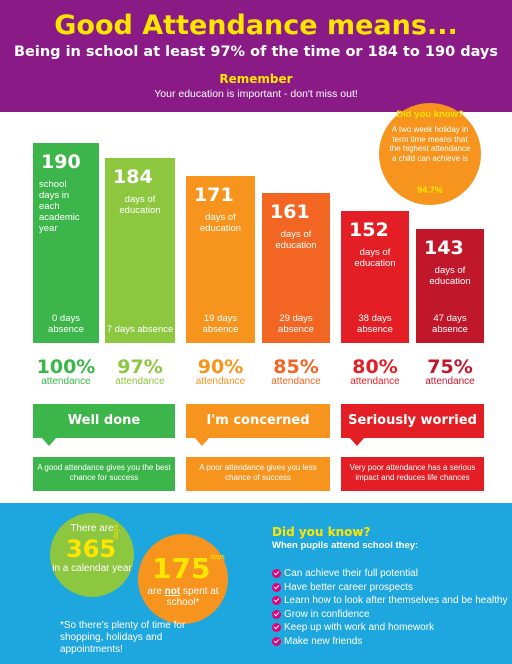 This screenshot has height=664, width=512. What do you see at coordinates (140, 367) in the screenshot?
I see `percent-value: 97%` at bounding box center [140, 367].